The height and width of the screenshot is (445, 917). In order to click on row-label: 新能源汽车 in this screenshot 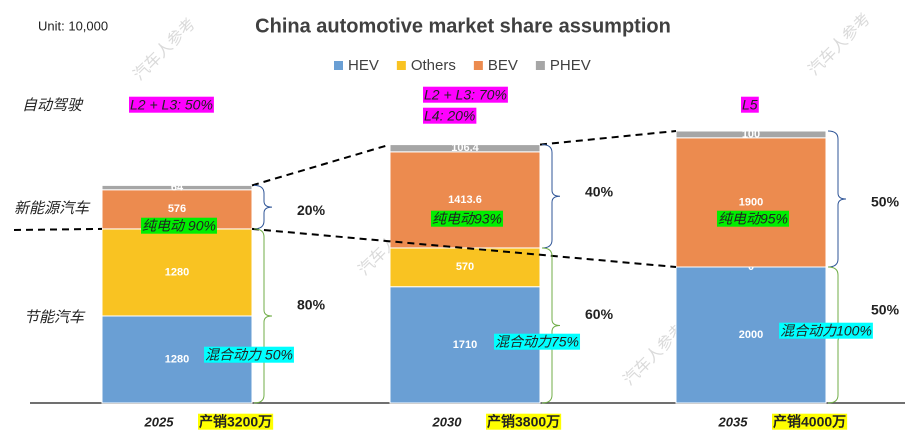, I will do `click(52, 208)`.